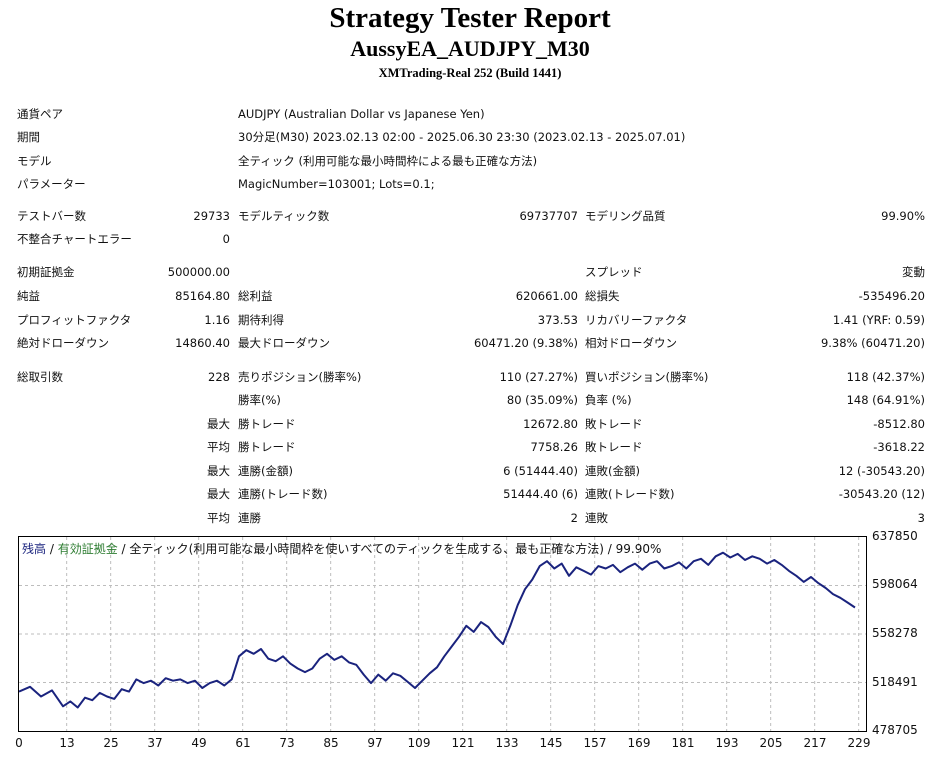  What do you see at coordinates (267, 447) in the screenshot?
I see `stat-label-avg-win: 勝トレード` at bounding box center [267, 447].